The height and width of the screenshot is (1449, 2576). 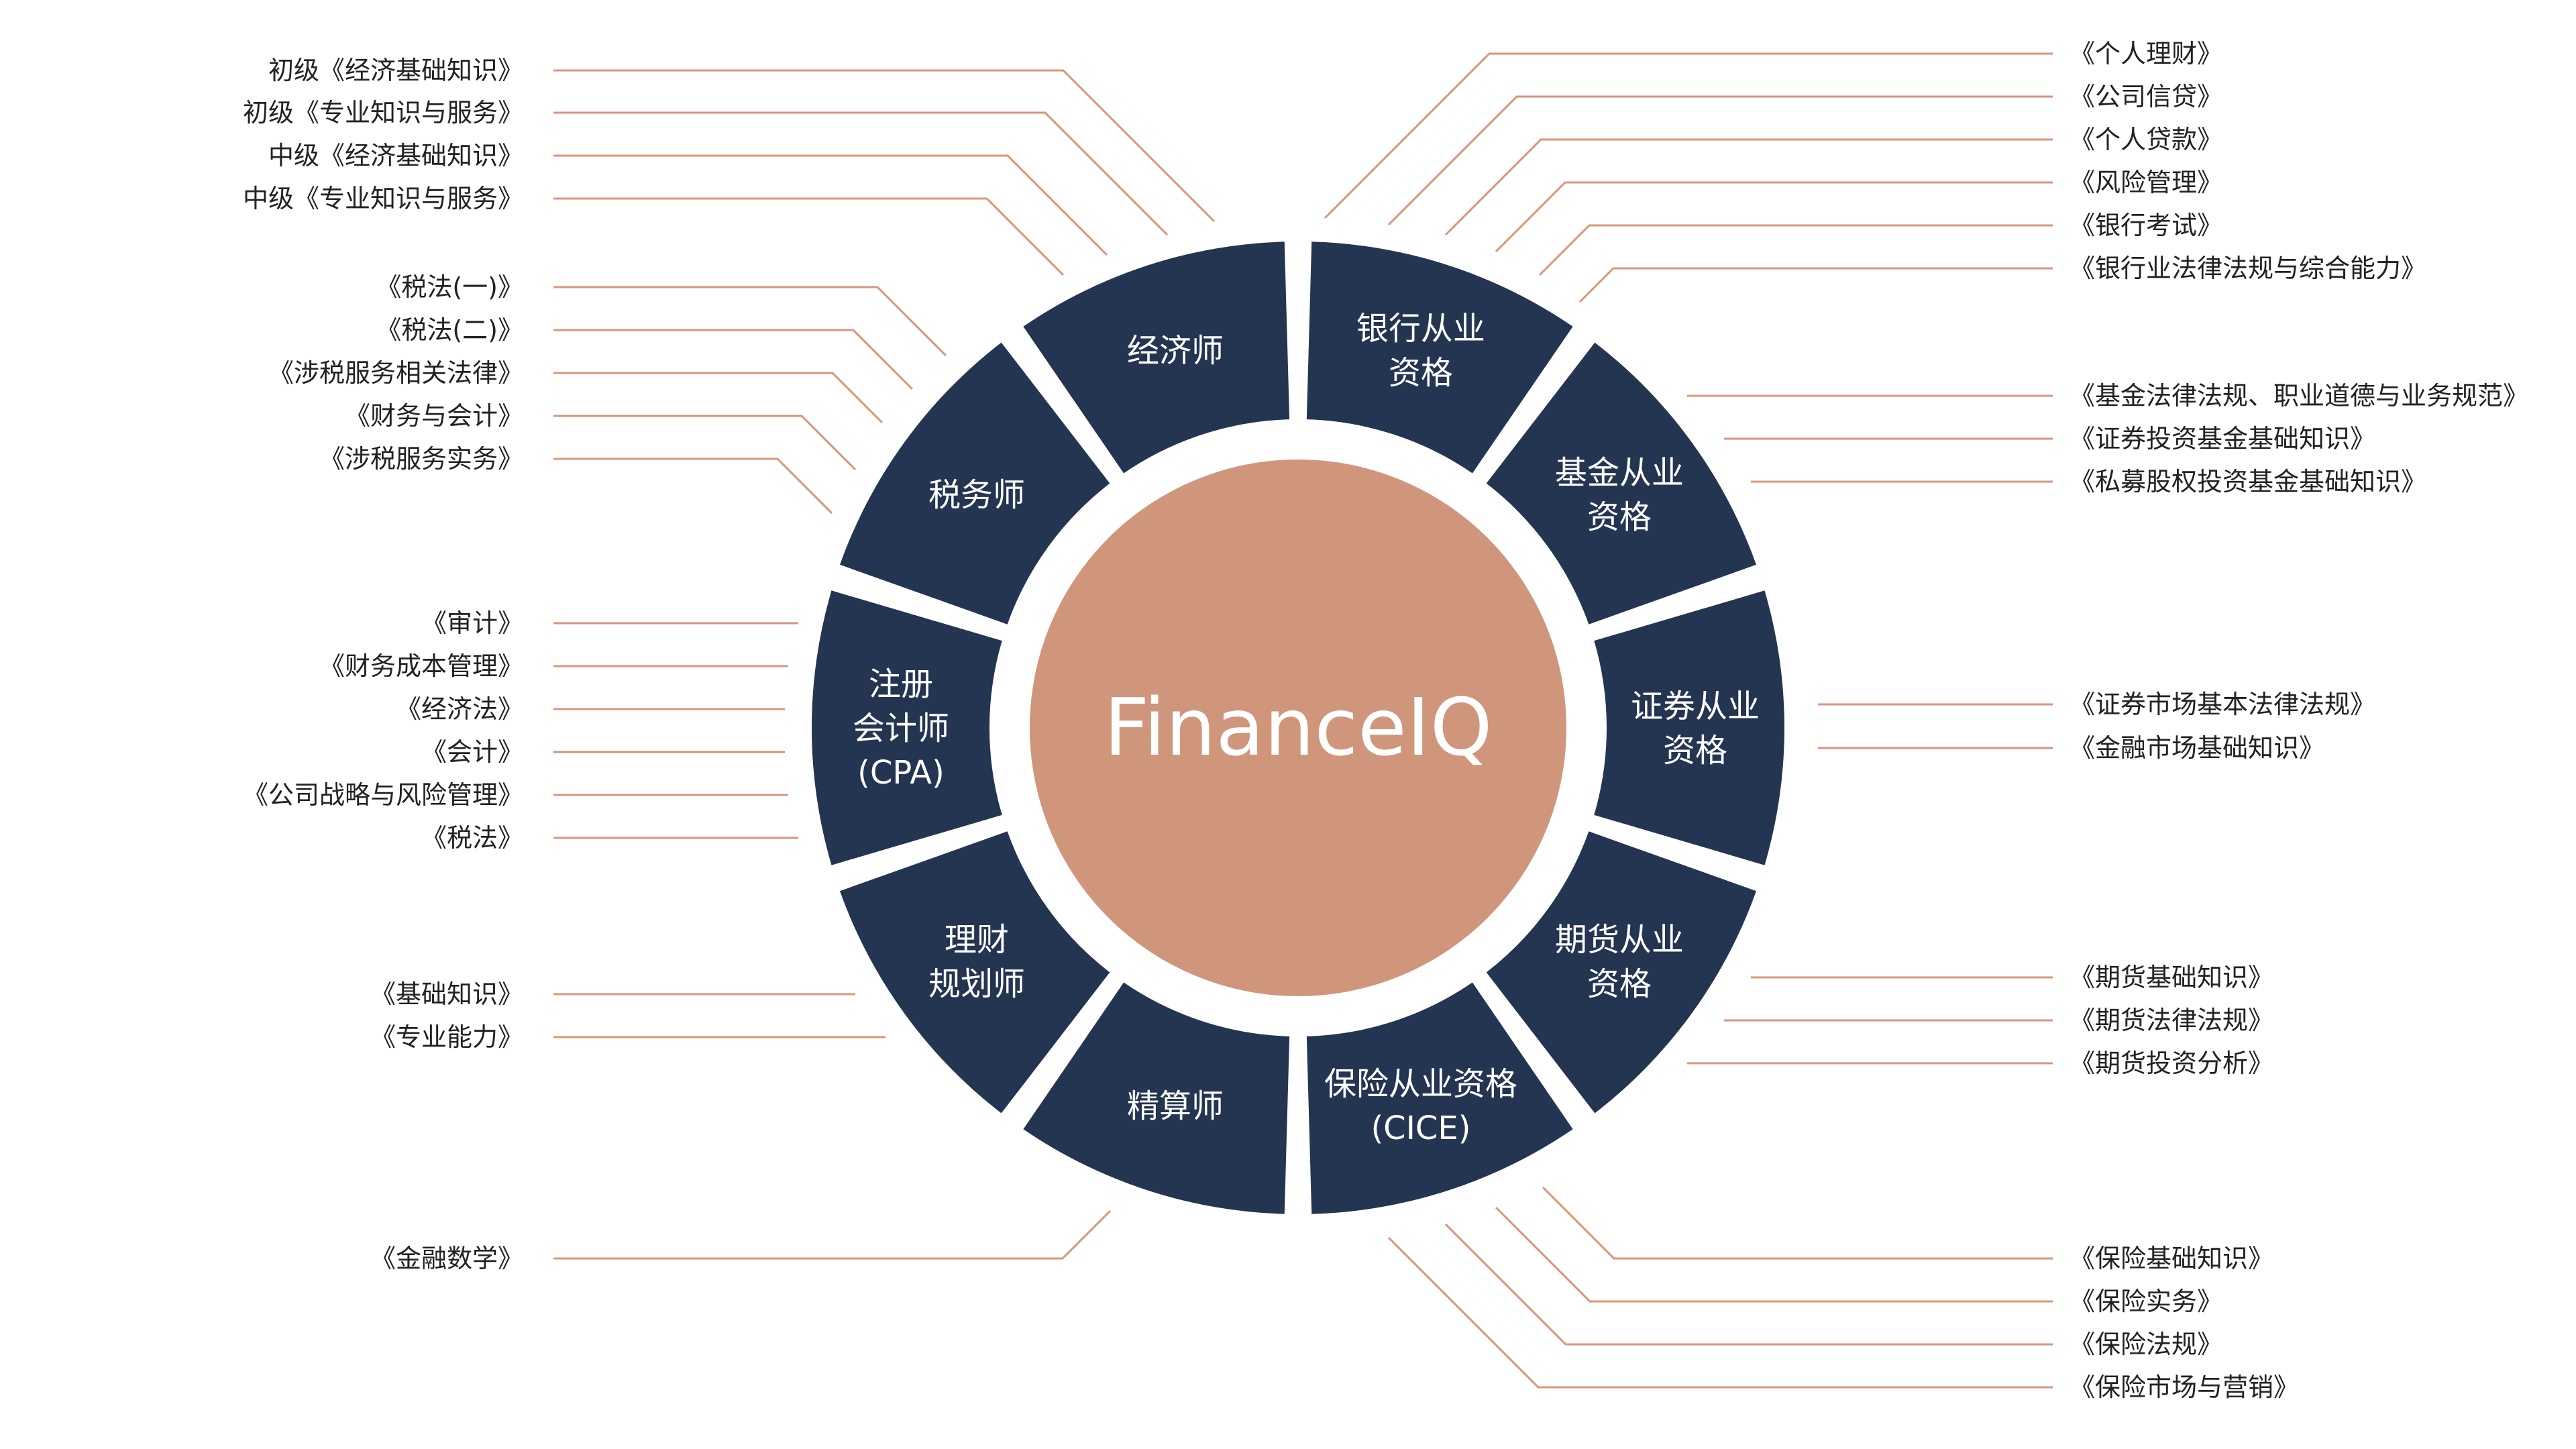 I want to click on subject-fund: 《证券投资基金基础知识》, so click(x=2222, y=438).